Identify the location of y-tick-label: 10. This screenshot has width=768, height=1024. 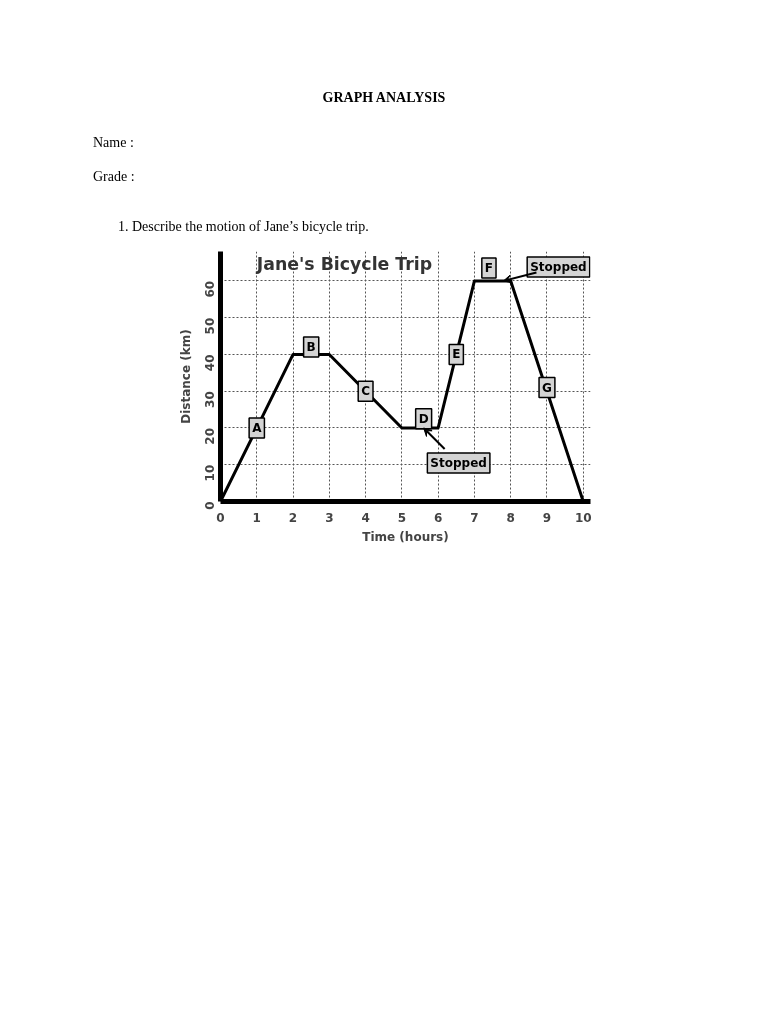
(210, 473).